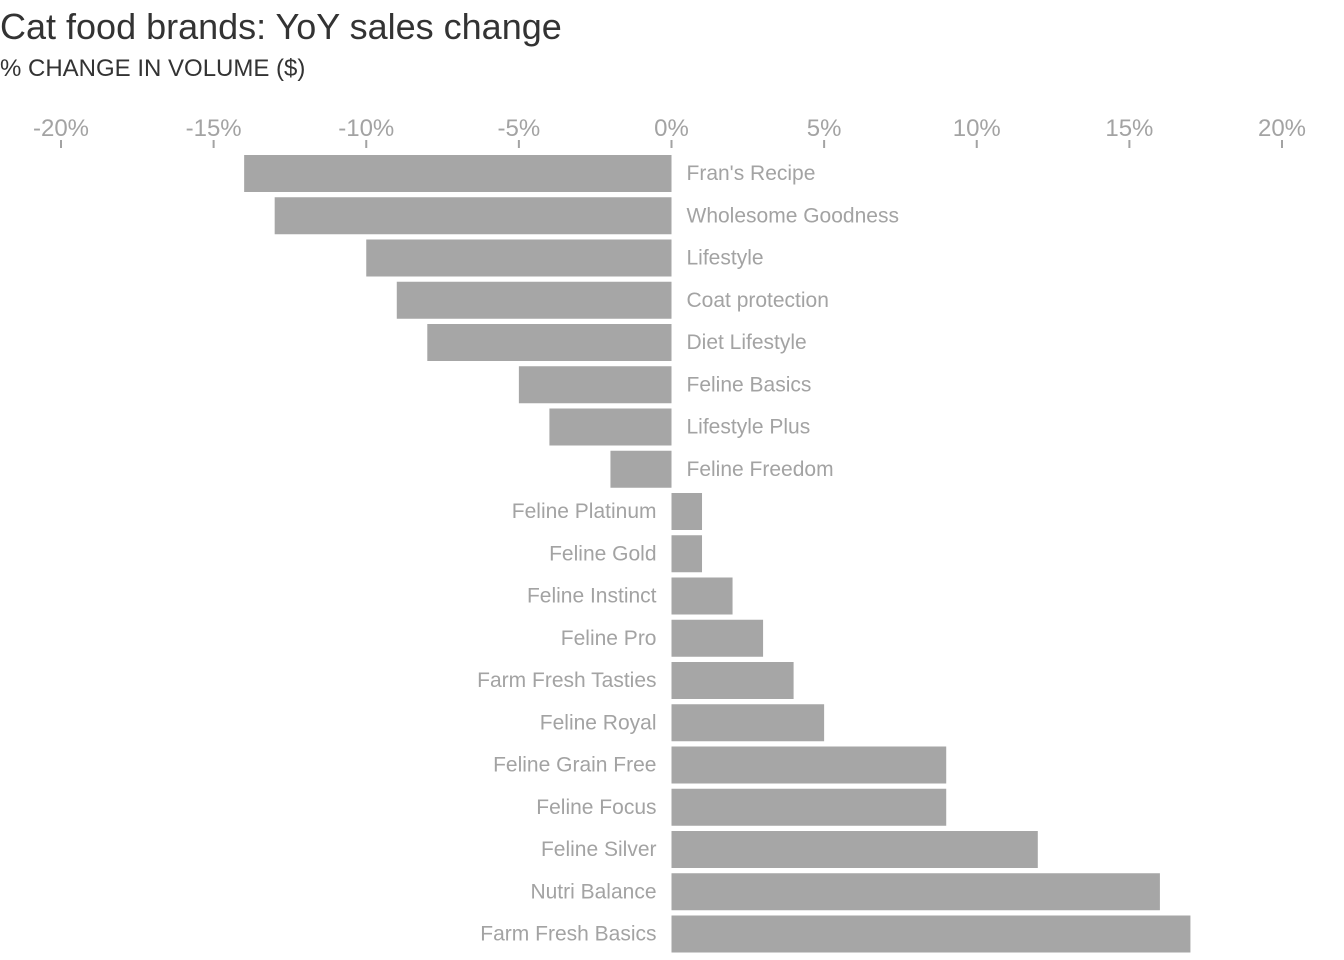  What do you see at coordinates (599, 849) in the screenshot?
I see `category-label: Feline Silver` at bounding box center [599, 849].